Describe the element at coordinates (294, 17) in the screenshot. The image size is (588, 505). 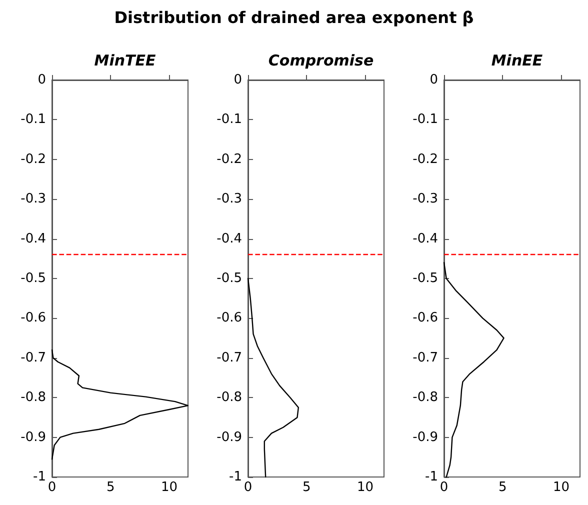
I see `text: Distribution of drained area exponent β` at that location.